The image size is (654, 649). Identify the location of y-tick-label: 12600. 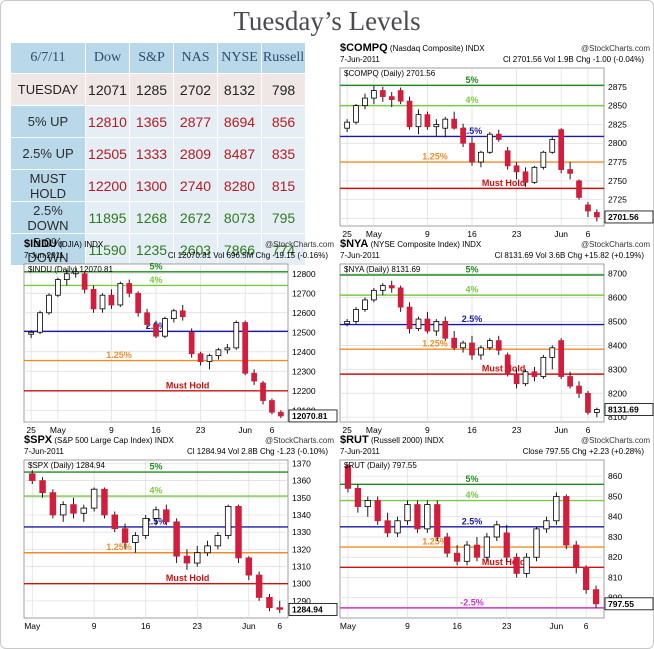
(304, 313).